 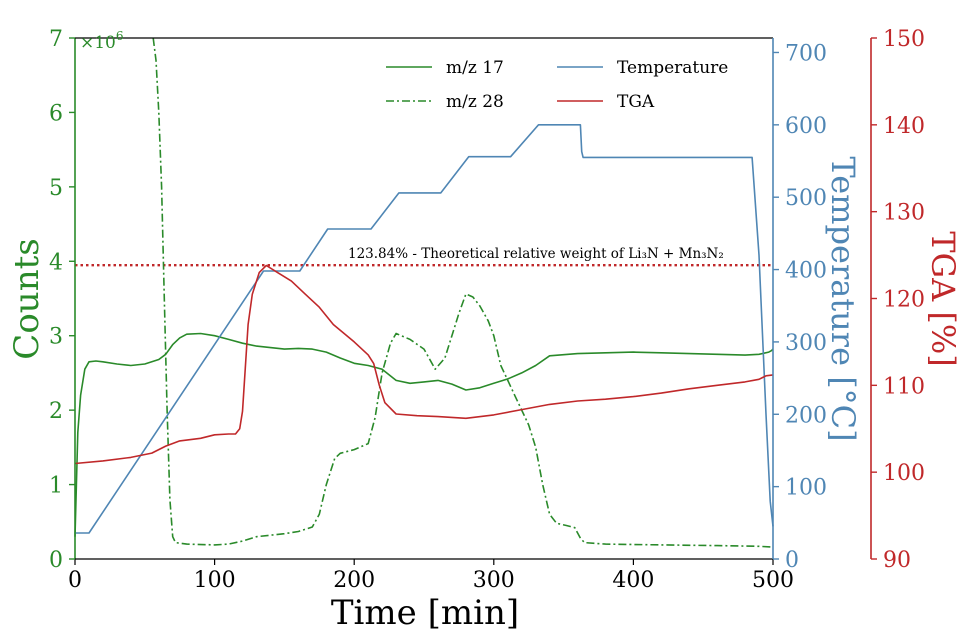 What do you see at coordinates (494, 580) in the screenshot?
I see `x-tick-label: 300` at bounding box center [494, 580].